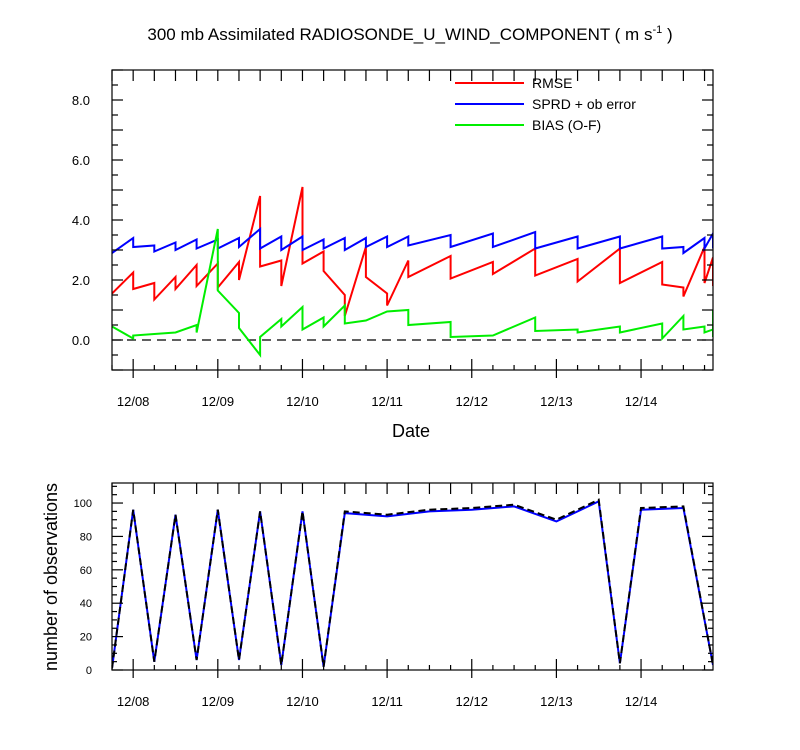 This screenshot has height=750, width=800. I want to click on y-tick-label: 2.0, so click(81, 280).